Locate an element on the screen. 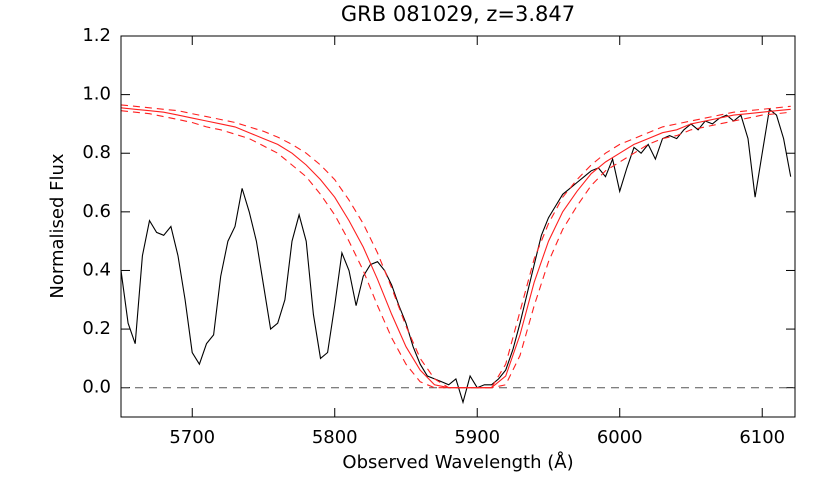  y-tick-label: 0.4 is located at coordinates (96, 269).